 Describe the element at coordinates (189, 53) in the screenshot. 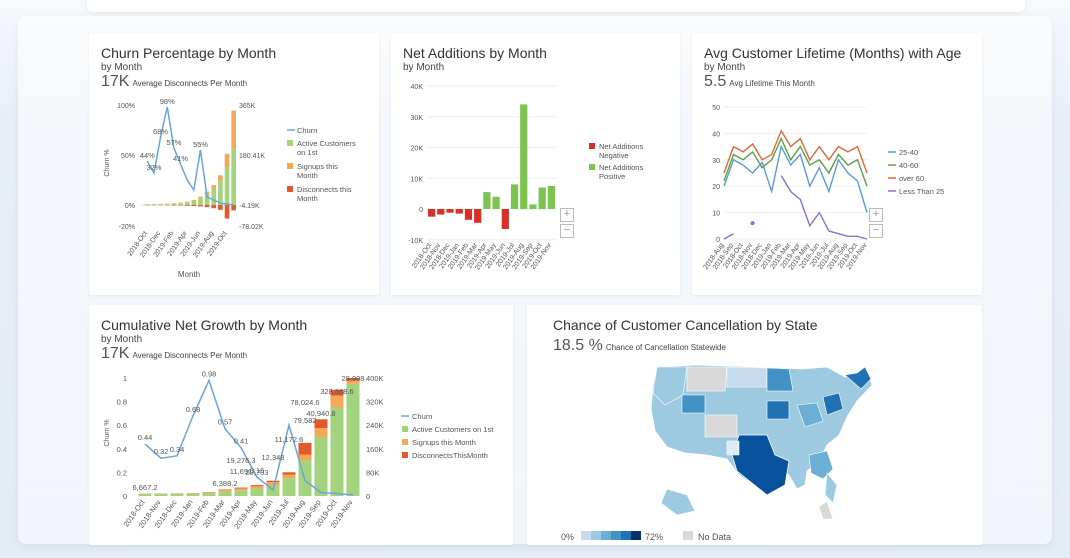

I see `churn-title: Churn Percentage by Month` at that location.